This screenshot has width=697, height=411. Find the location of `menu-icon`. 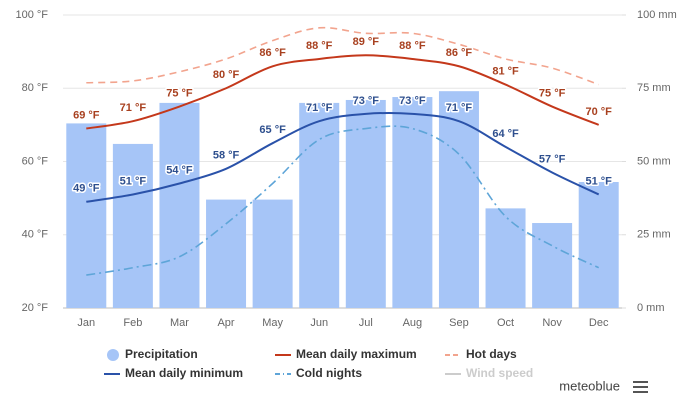

menu-icon is located at coordinates (640, 387).